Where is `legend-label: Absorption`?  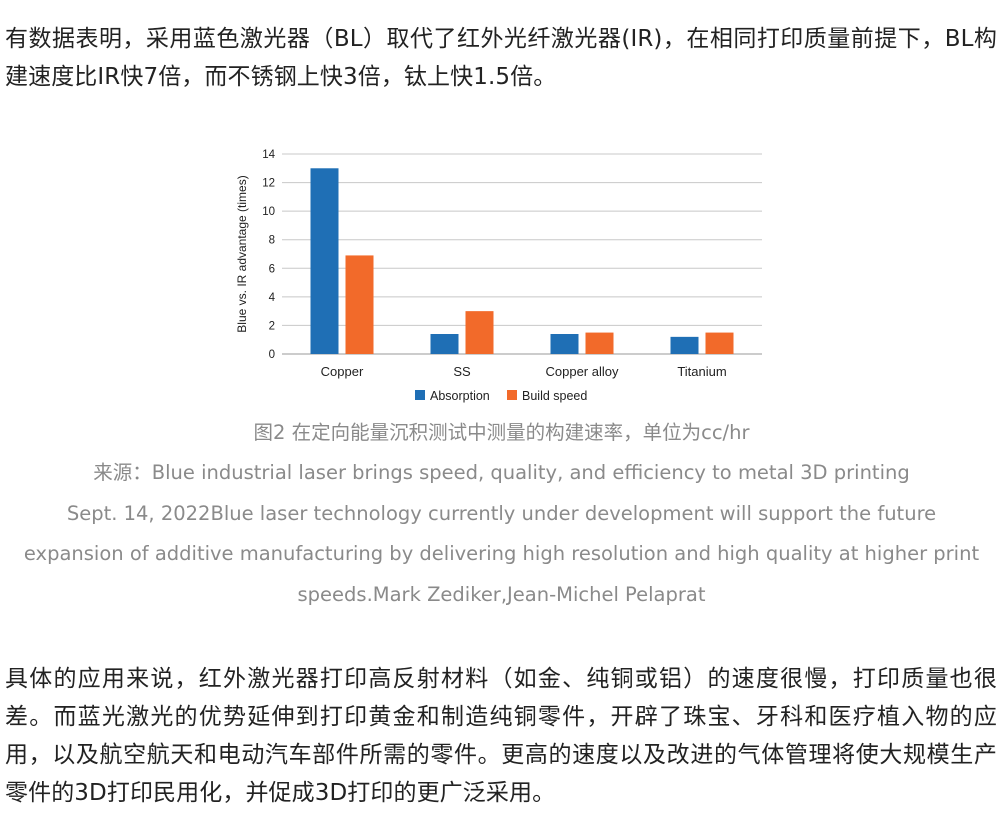 legend-label: Absorption is located at coordinates (460, 396).